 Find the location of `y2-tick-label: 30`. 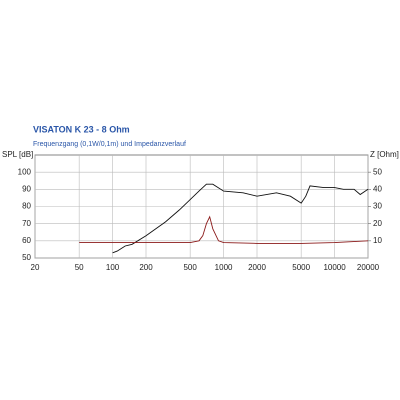

y2-tick-label: 30 is located at coordinates (377, 206).